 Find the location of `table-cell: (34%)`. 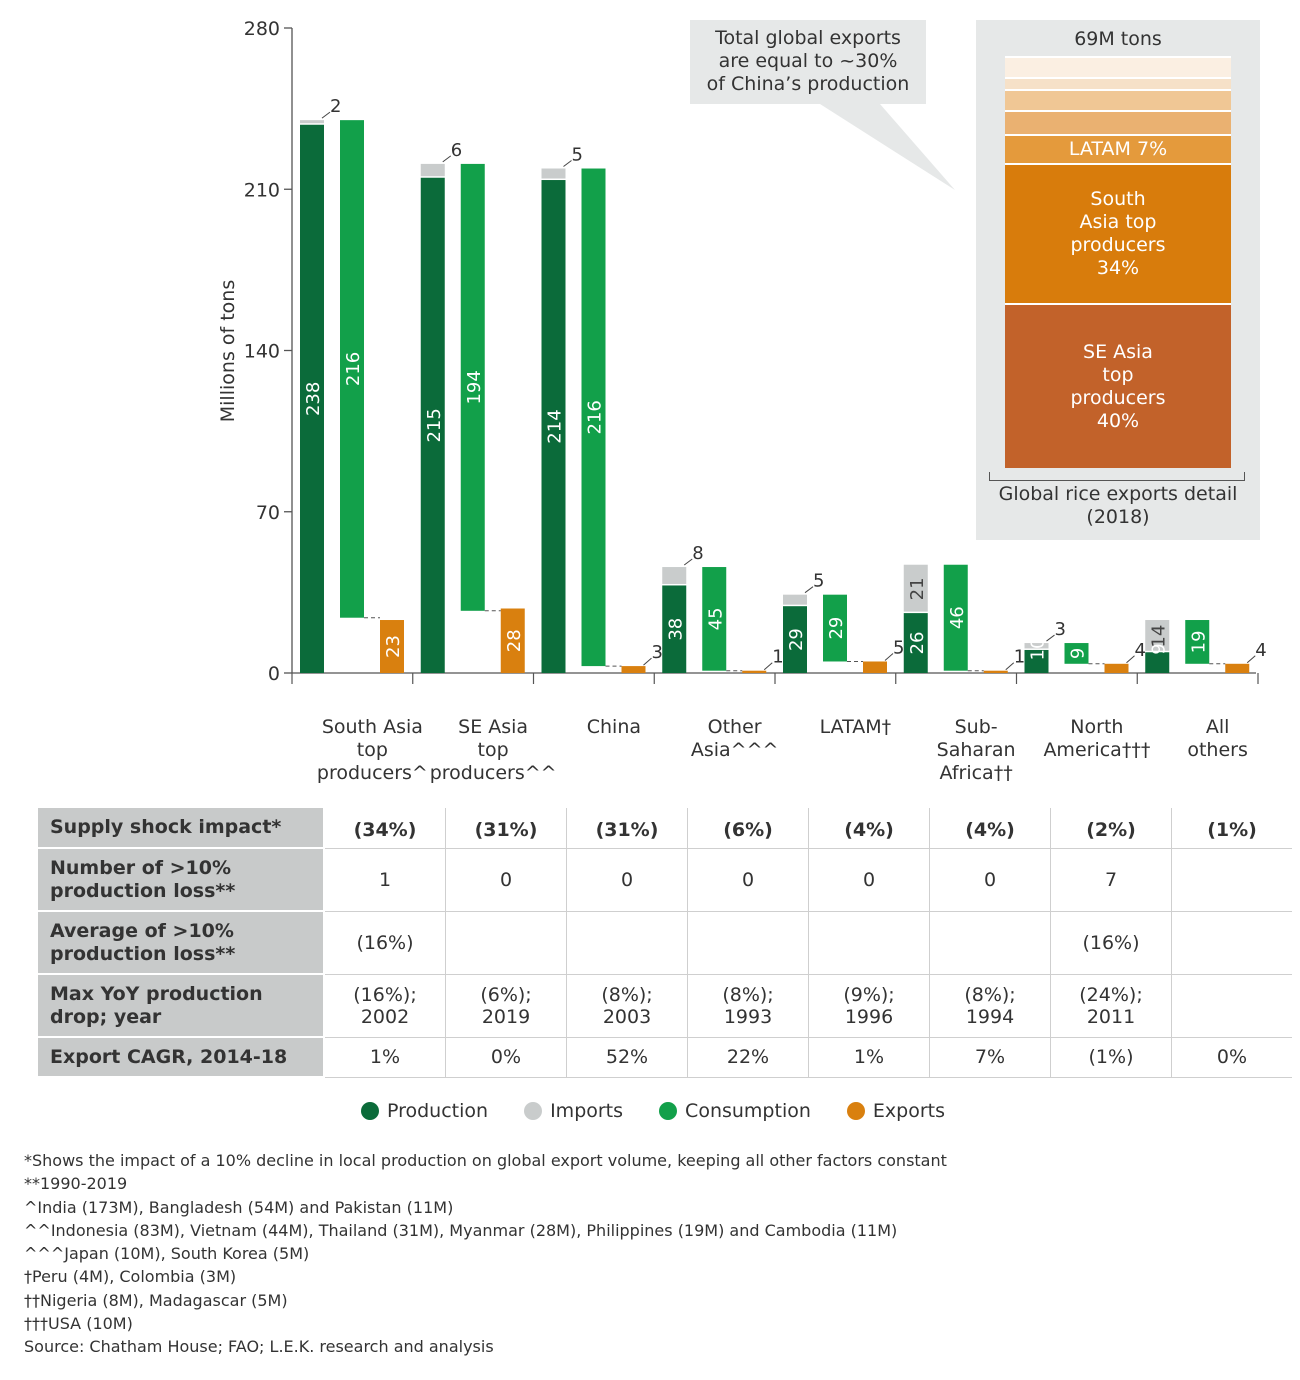

table-cell: (34%) is located at coordinates (385, 828).